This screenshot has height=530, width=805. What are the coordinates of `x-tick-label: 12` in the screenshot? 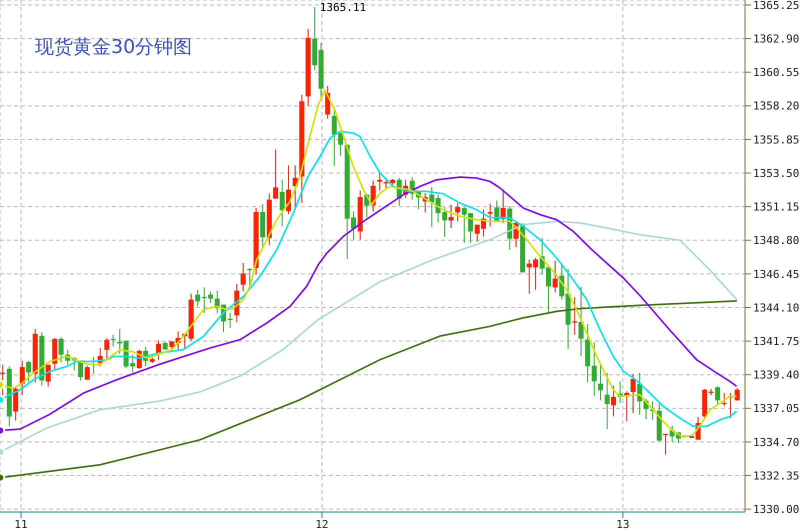 It's located at (322, 524).